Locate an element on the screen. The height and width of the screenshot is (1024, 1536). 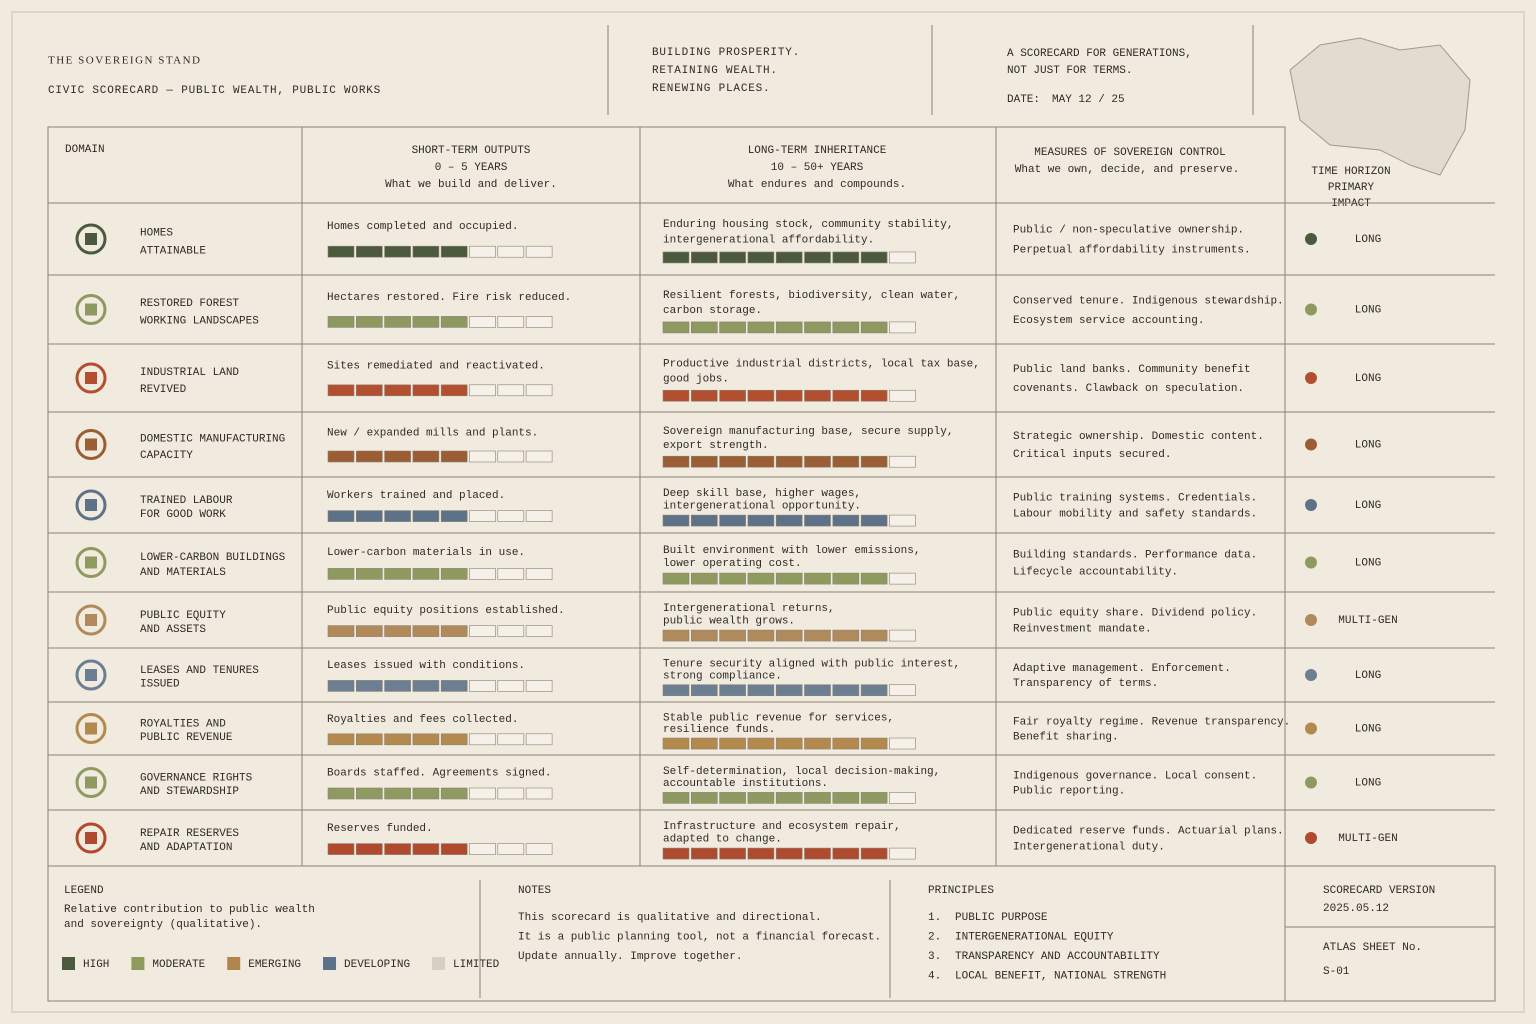
notes-title: NOTES is located at coordinates (534, 891).